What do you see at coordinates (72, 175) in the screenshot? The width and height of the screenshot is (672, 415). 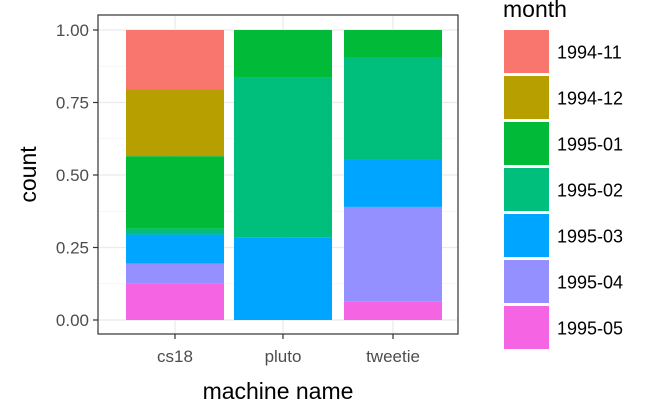 I see `y-tick-label: 0.50` at bounding box center [72, 175].